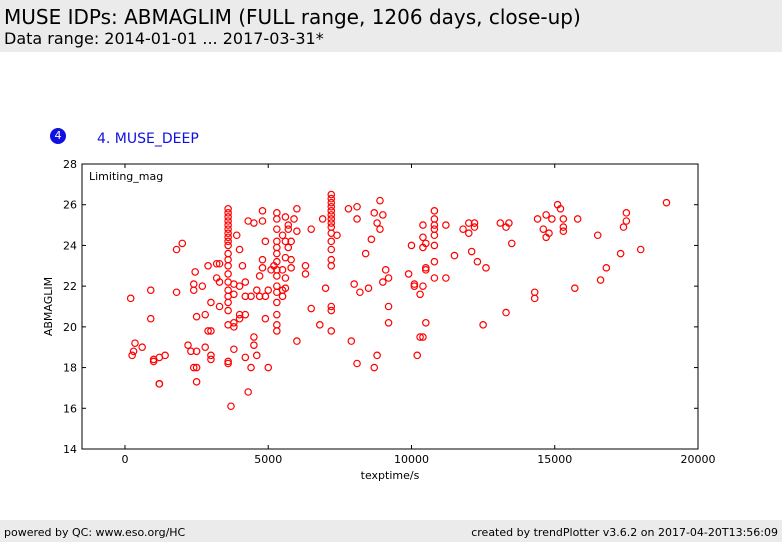 The height and width of the screenshot is (542, 782). I want to click on y-tick-label: 26, so click(70, 205).